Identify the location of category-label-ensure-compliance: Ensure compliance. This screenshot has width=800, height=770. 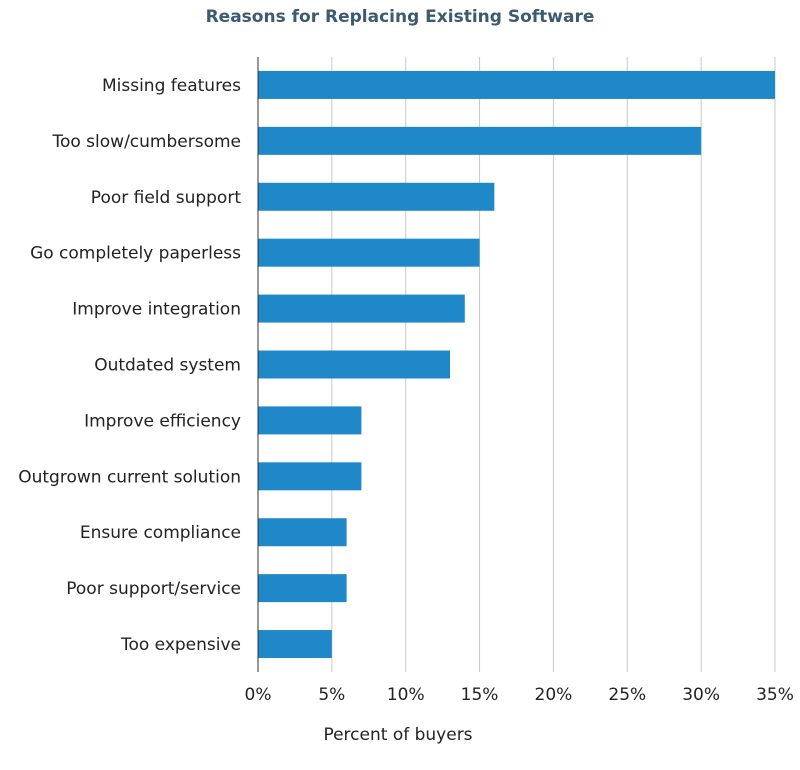
(160, 533).